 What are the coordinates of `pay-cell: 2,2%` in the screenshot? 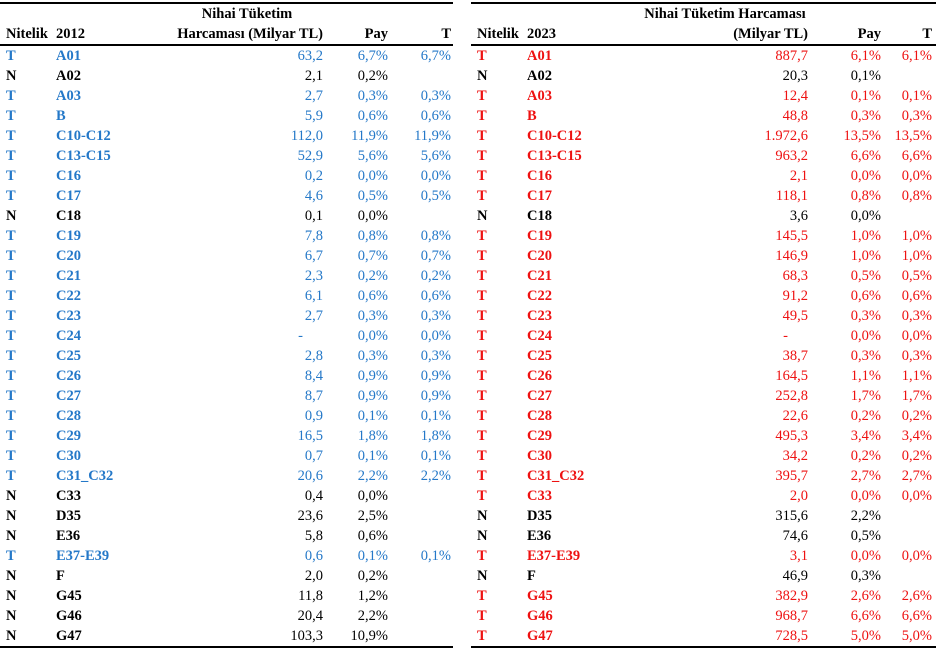 It's located at (372, 476).